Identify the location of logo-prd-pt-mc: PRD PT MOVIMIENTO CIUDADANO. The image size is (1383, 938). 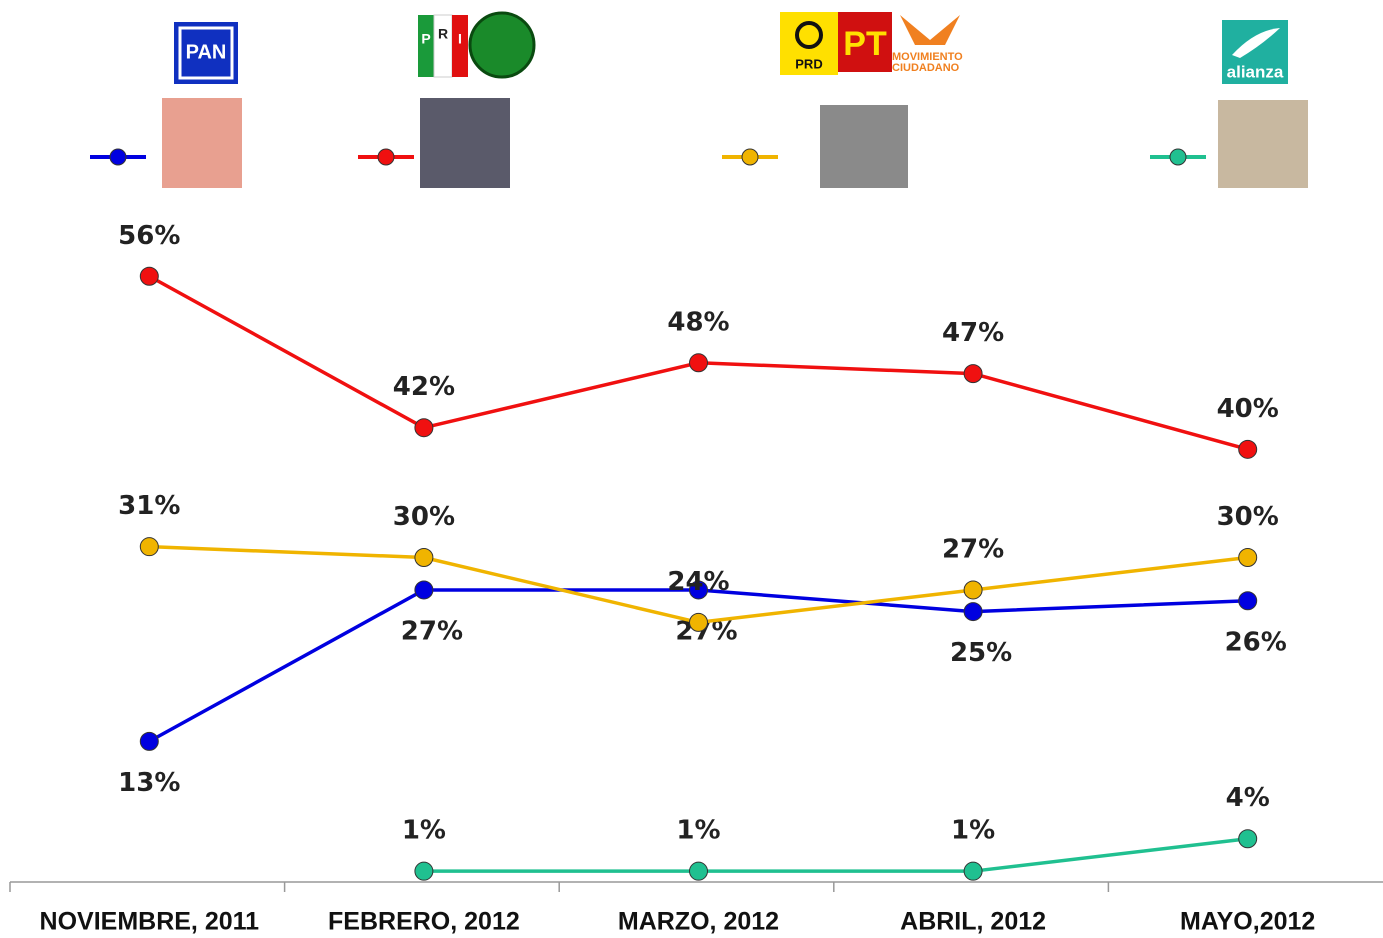
(871, 43).